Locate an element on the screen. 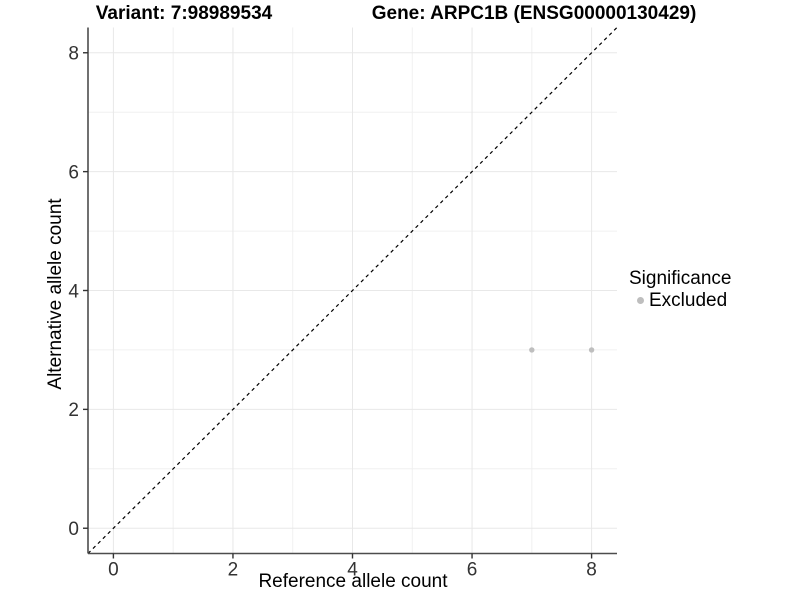  legend: Significance Excluded is located at coordinates (680, 289).